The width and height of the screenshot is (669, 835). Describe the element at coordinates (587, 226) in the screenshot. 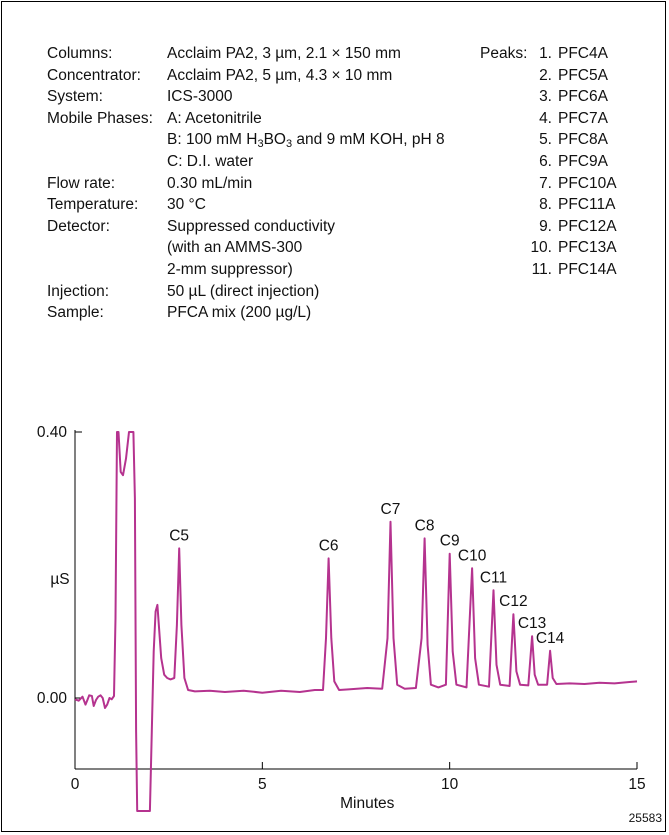

I see `peak-name: PFC12A` at that location.